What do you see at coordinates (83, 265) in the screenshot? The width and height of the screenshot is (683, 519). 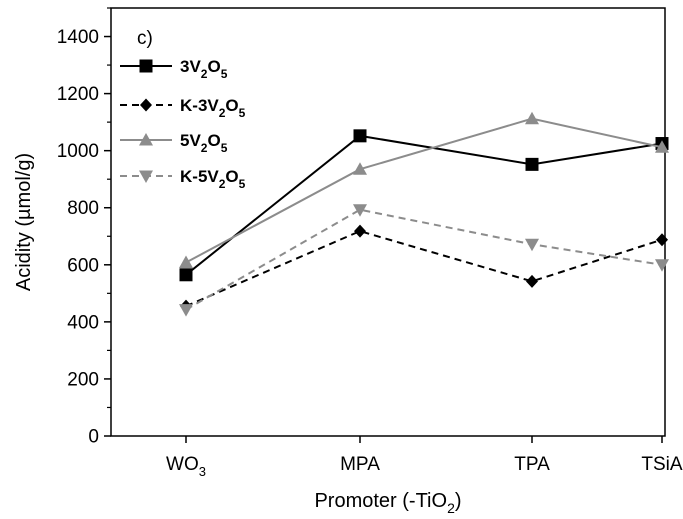 I see `y-tick-label: 600` at bounding box center [83, 265].